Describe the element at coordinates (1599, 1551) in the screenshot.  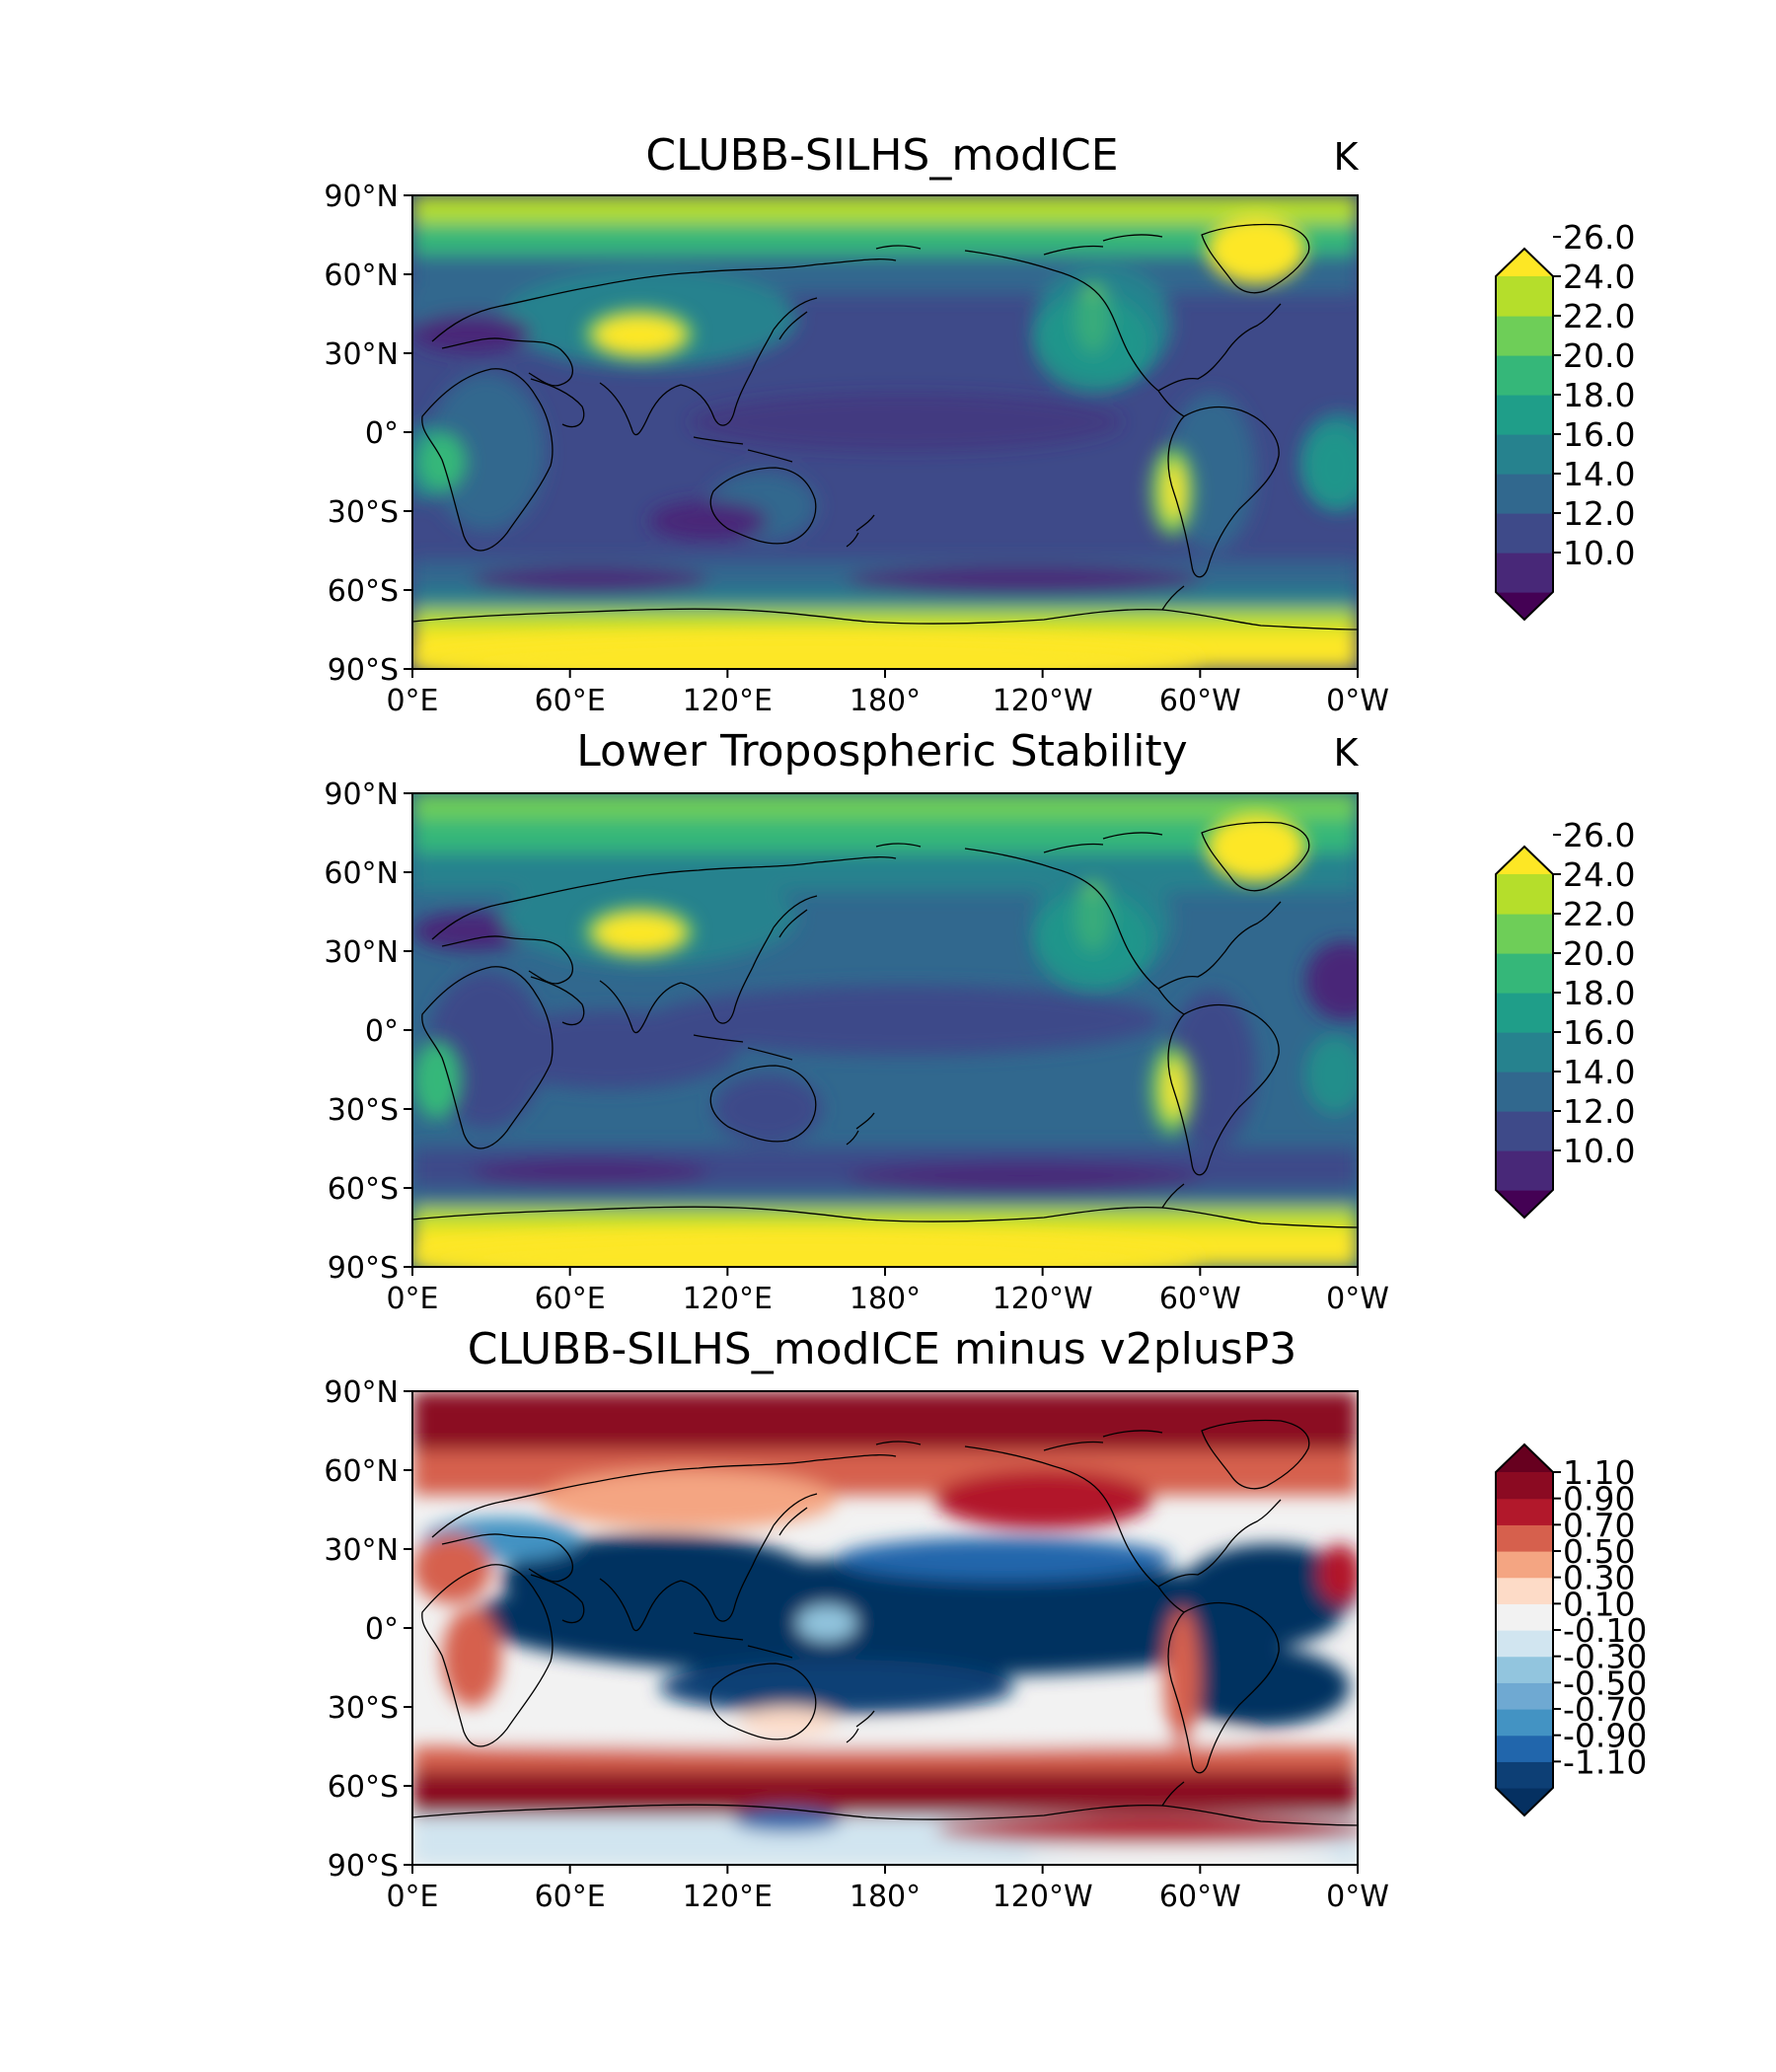
I see `colorbar-tick-label: 0.50` at that location.